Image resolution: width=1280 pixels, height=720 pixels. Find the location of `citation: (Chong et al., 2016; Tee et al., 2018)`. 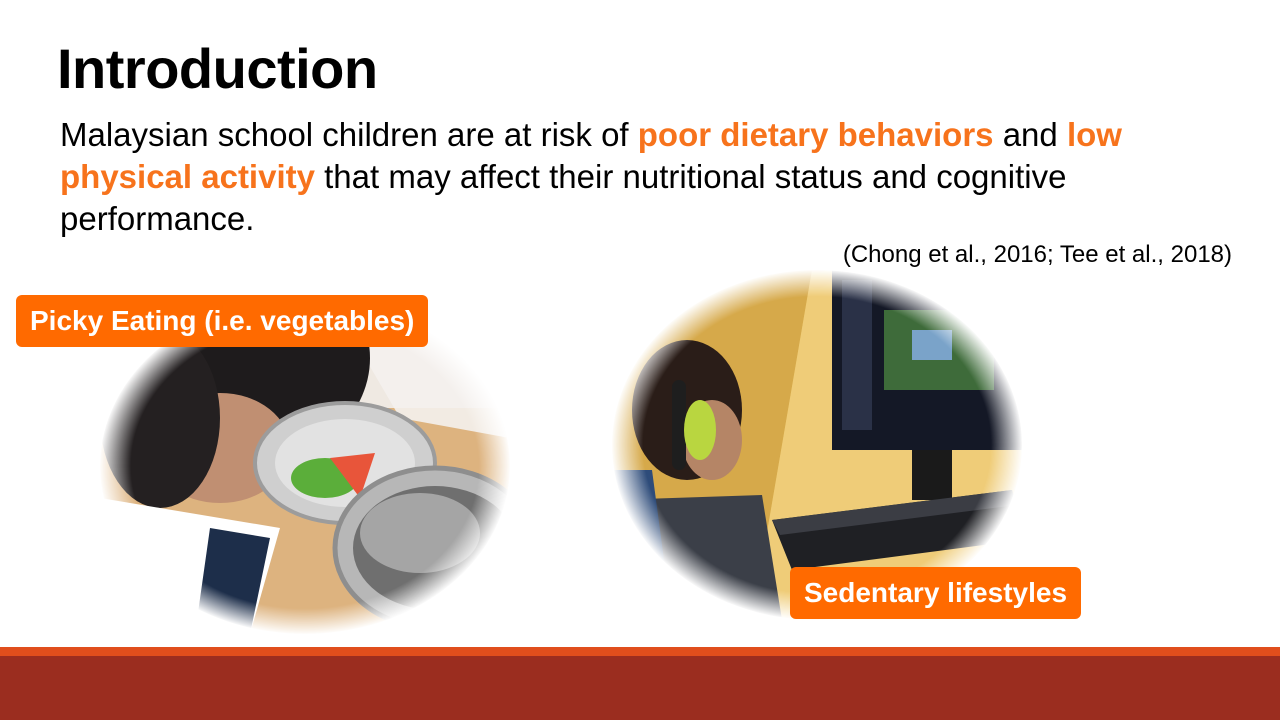

citation: (Chong et al., 2016; Tee et al., 2018) is located at coordinates (1037, 254).